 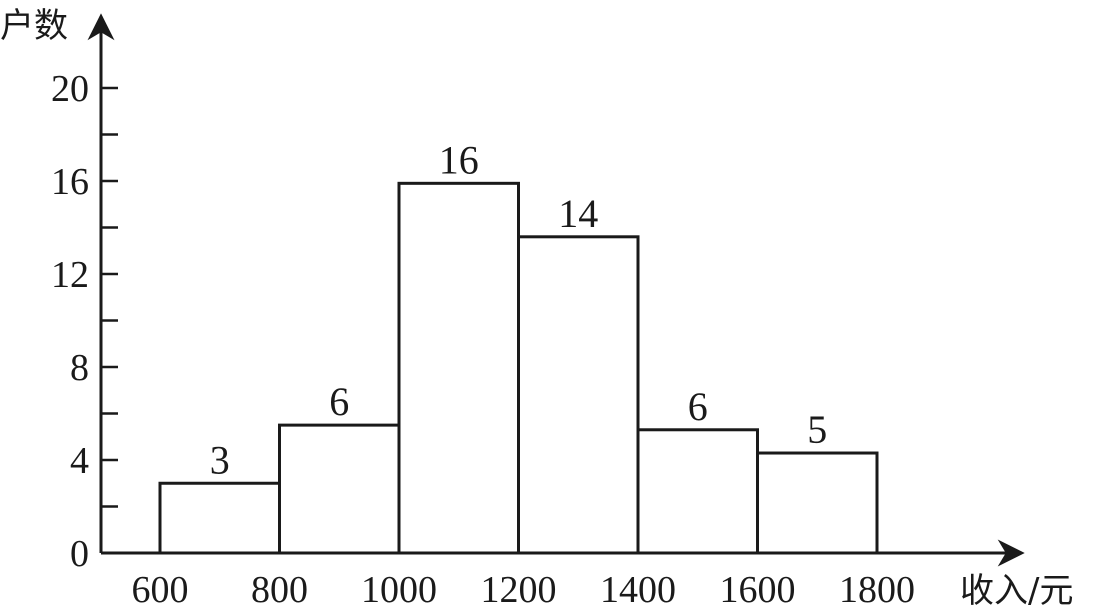 I want to click on bar-label-3: 16, so click(x=459, y=159).